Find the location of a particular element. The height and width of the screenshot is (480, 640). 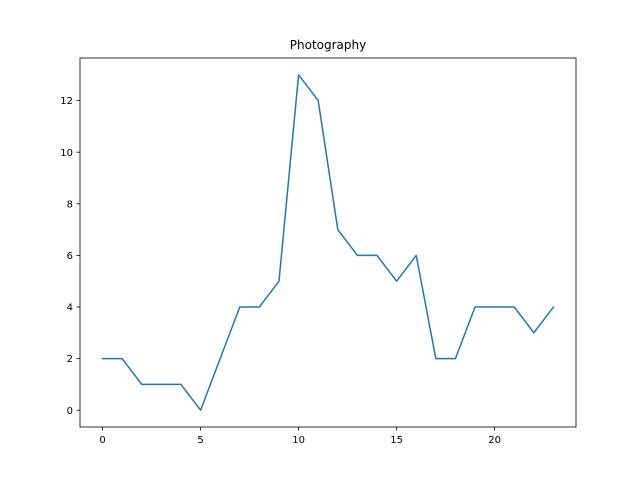

y-tick-label: 6 is located at coordinates (70, 256).